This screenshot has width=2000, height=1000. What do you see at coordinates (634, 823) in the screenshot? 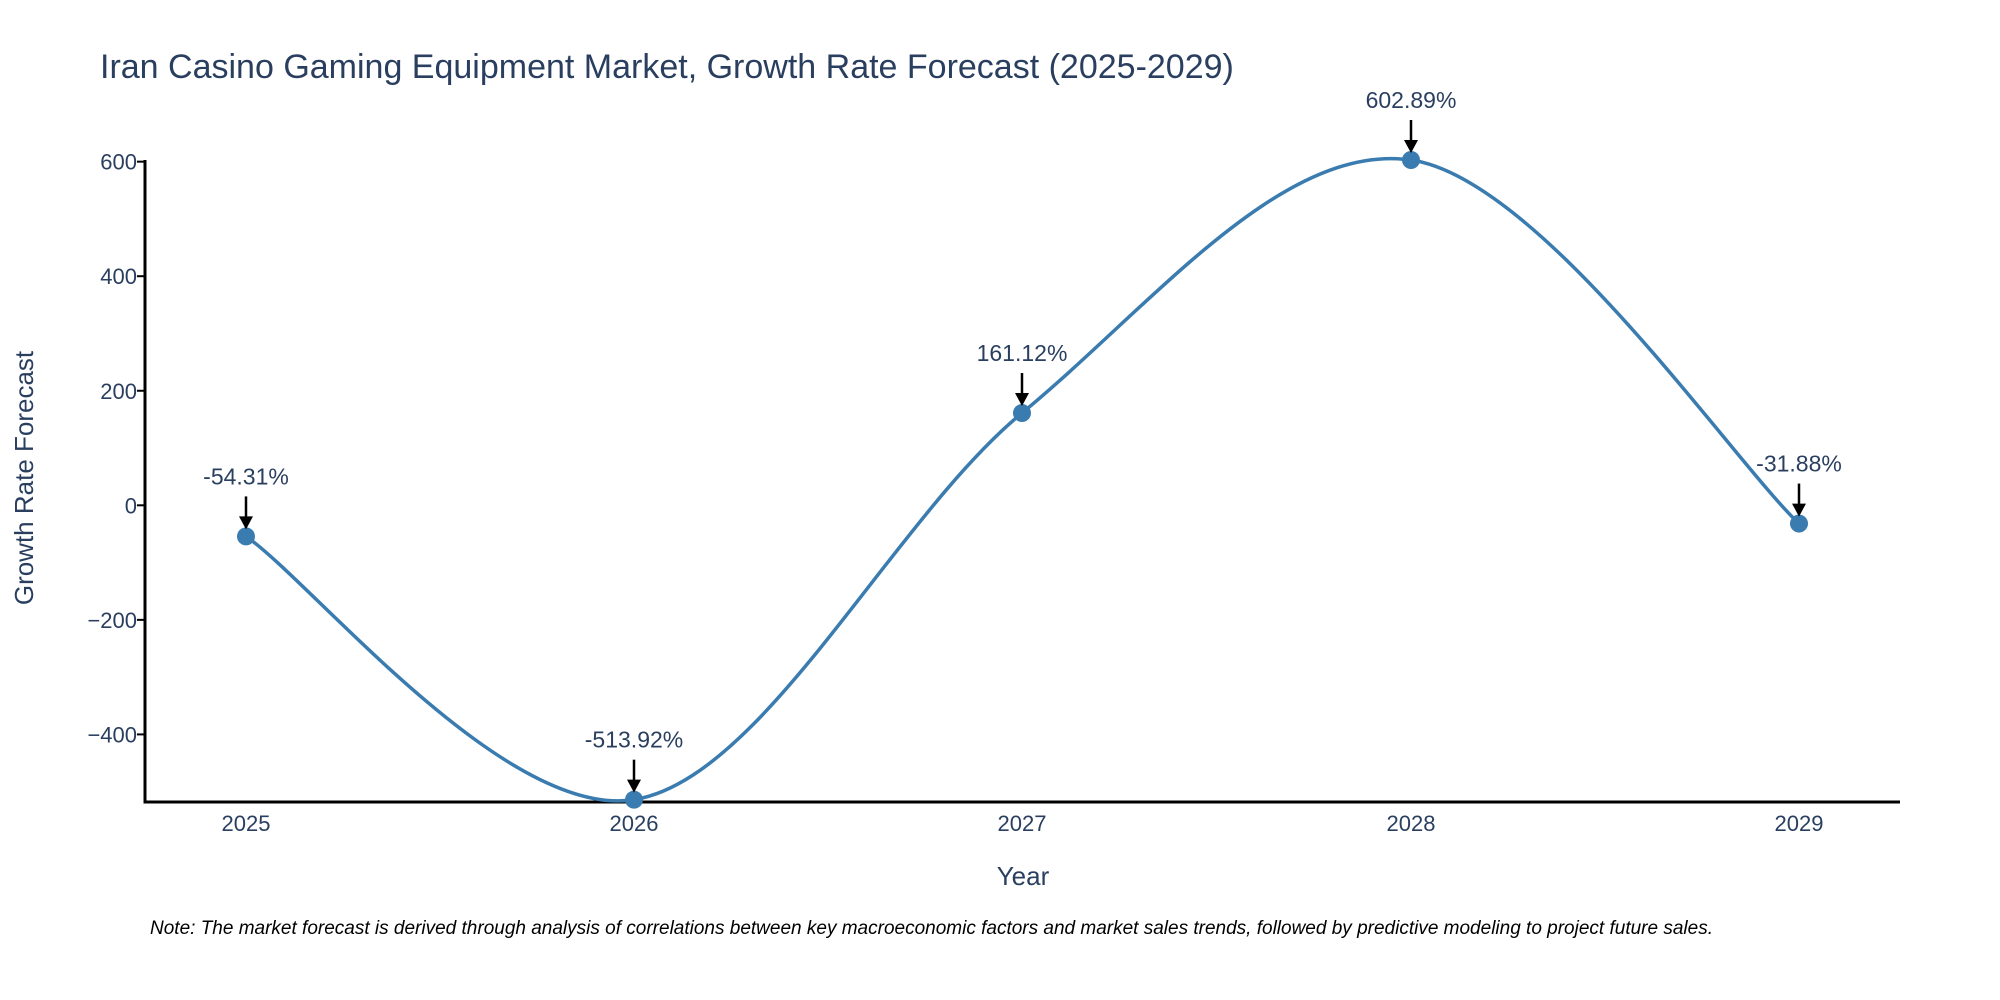
I see `x-tick-label: 2026` at bounding box center [634, 823].